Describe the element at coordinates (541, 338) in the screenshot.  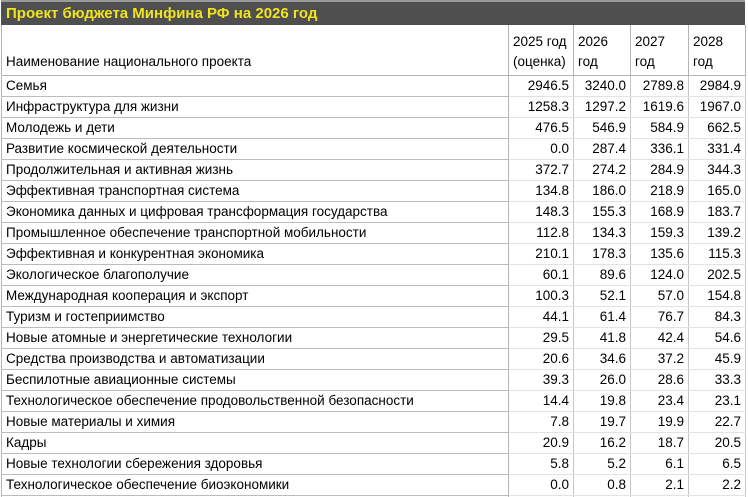
I see `value-cell-2025: 29.5` at that location.